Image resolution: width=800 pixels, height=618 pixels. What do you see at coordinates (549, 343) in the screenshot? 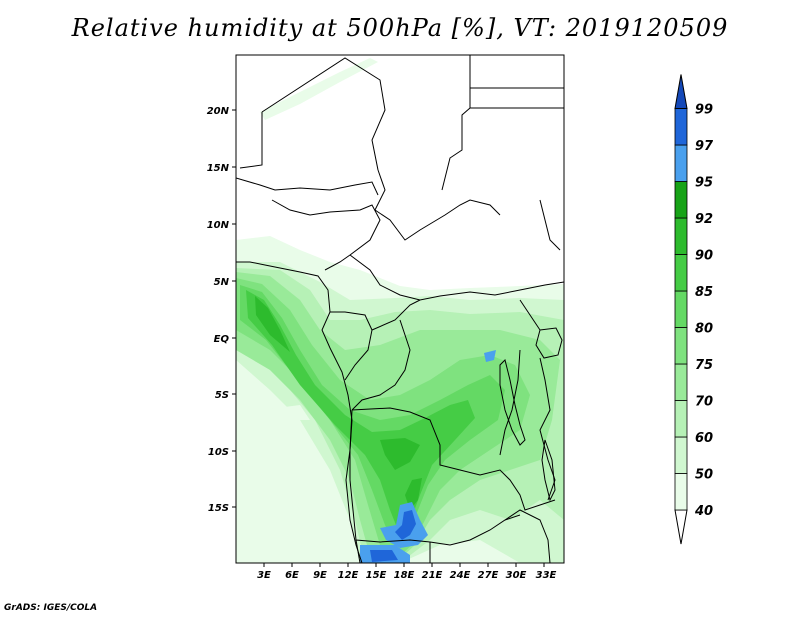
I see `lake-victoria` at bounding box center [549, 343].